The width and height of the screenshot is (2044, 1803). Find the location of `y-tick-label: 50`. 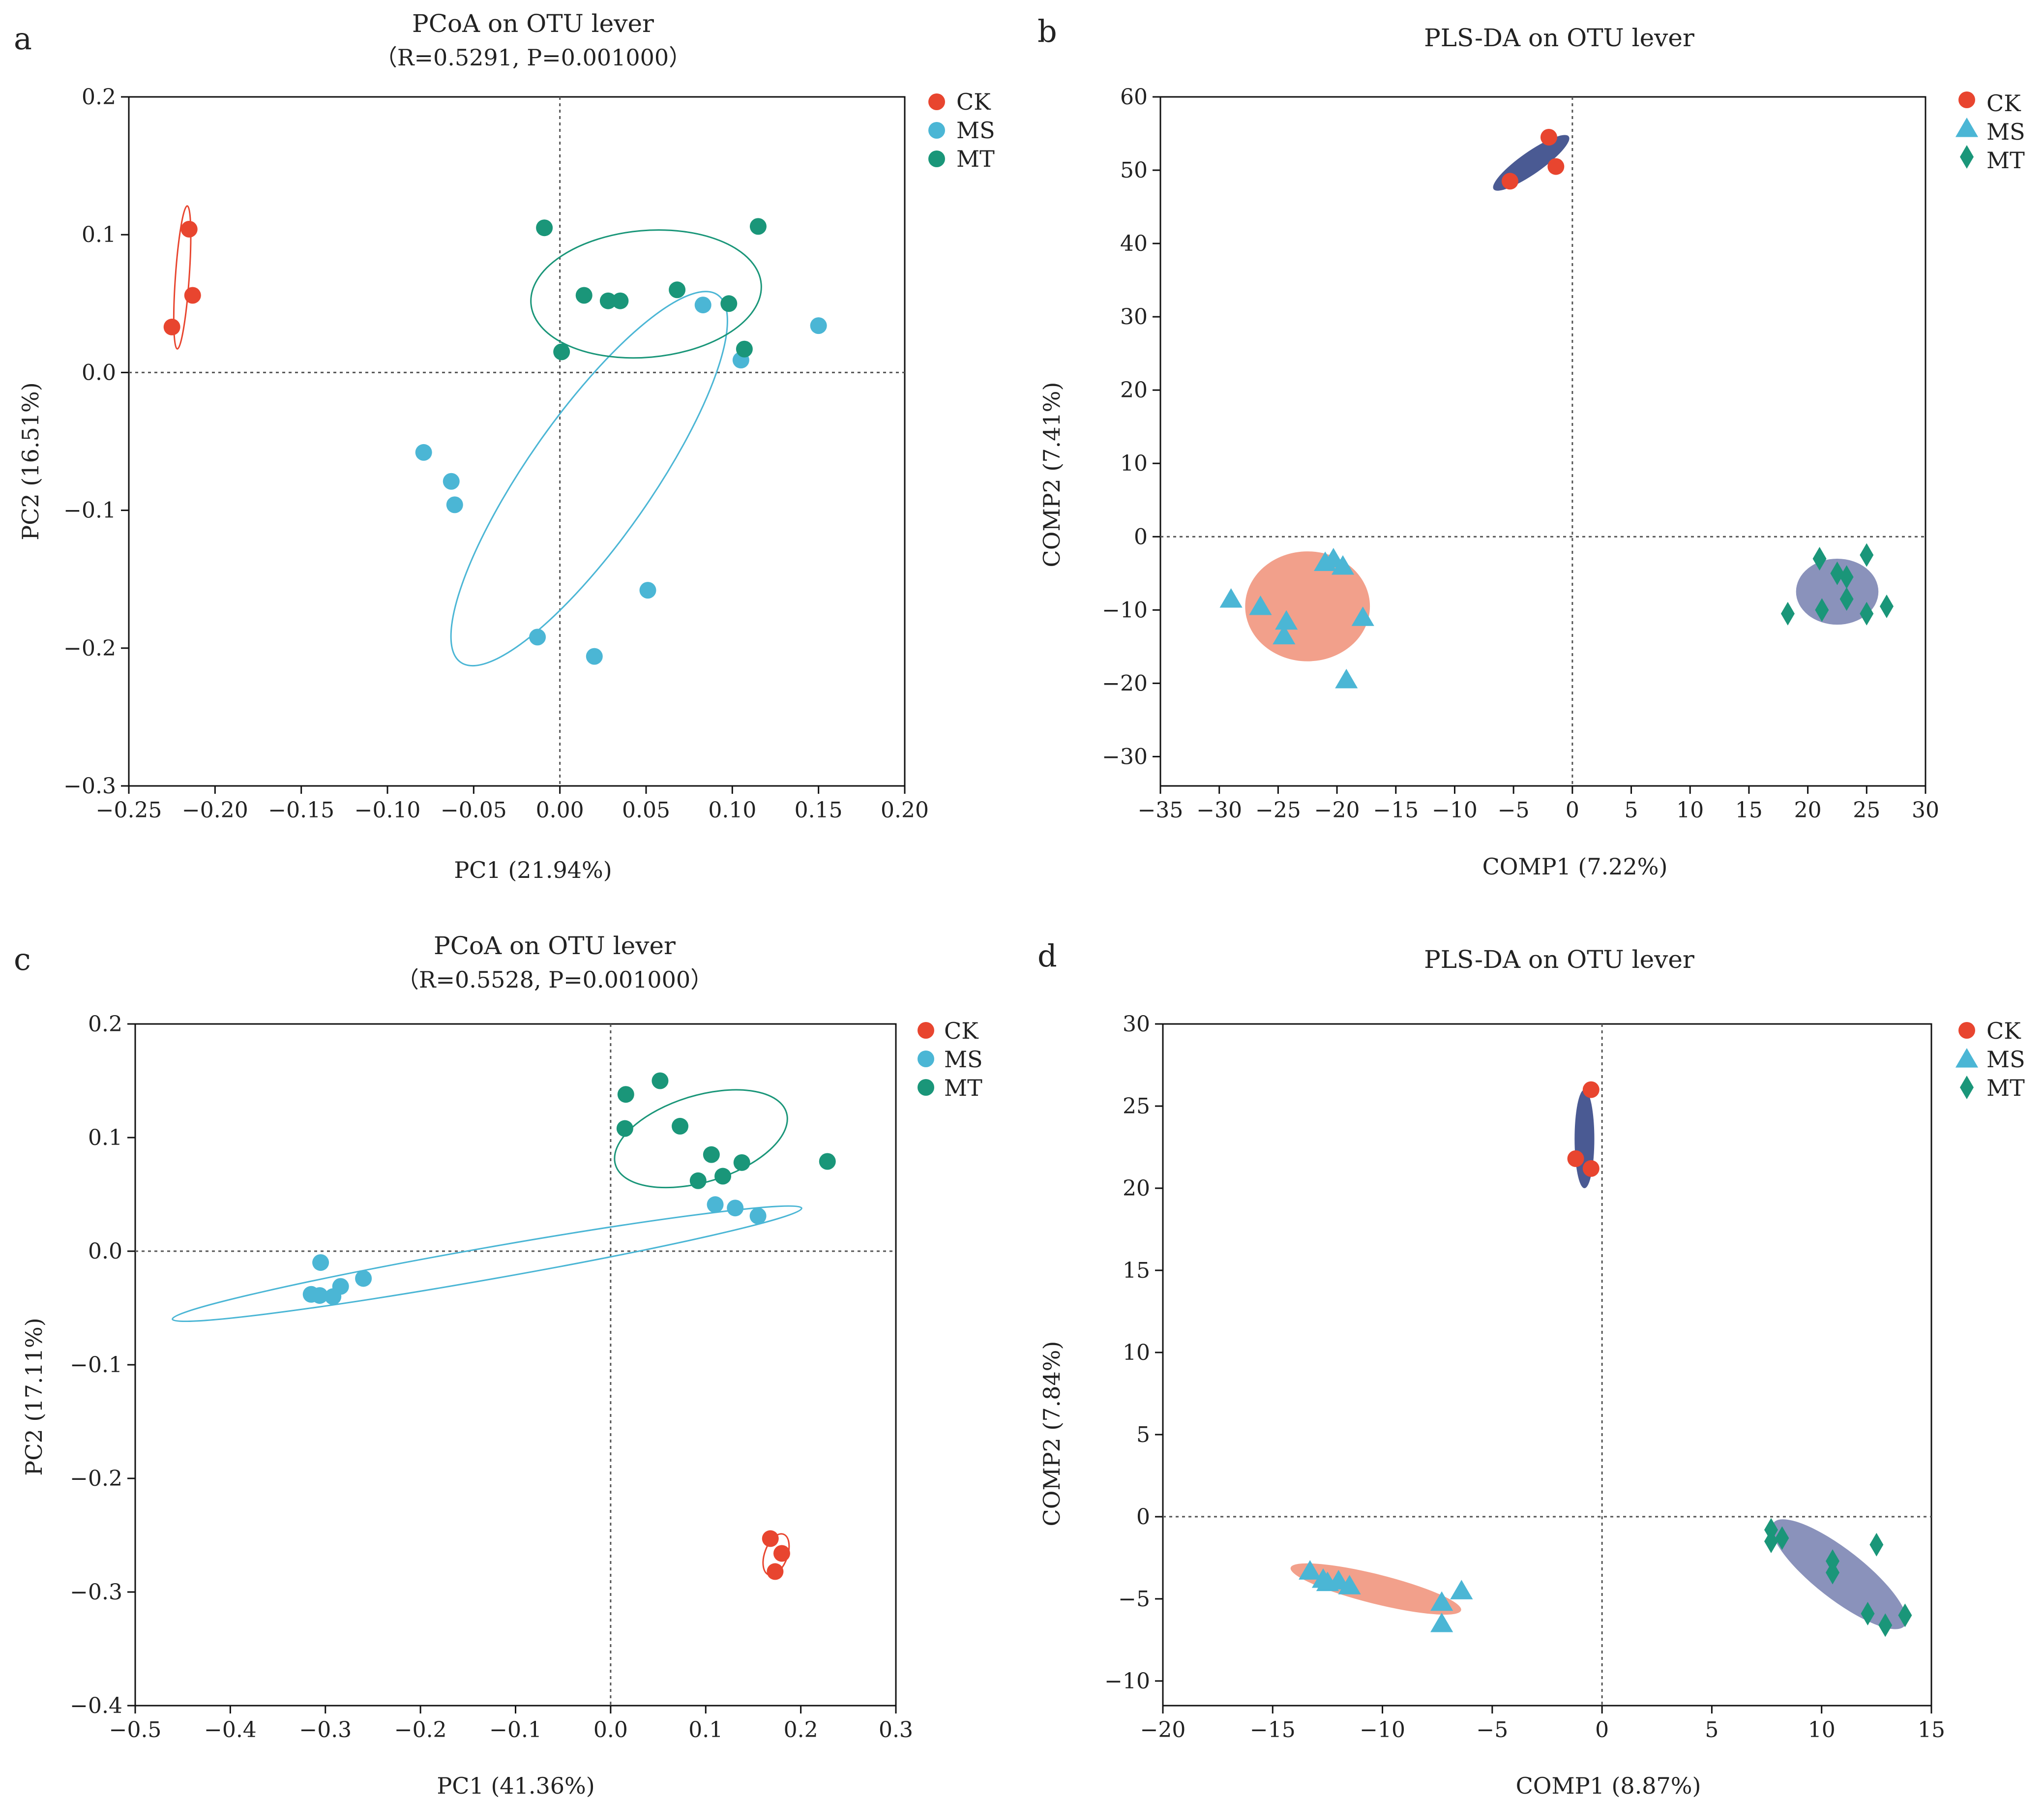

y-tick-label: 50 is located at coordinates (1134, 170).